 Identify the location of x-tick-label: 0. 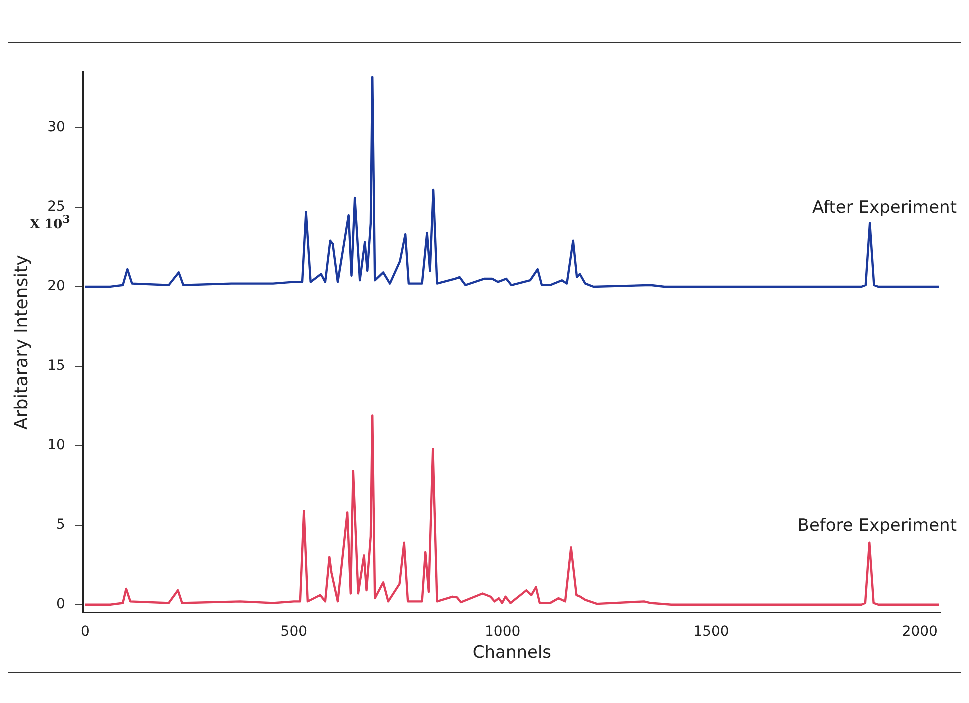
(85, 632).